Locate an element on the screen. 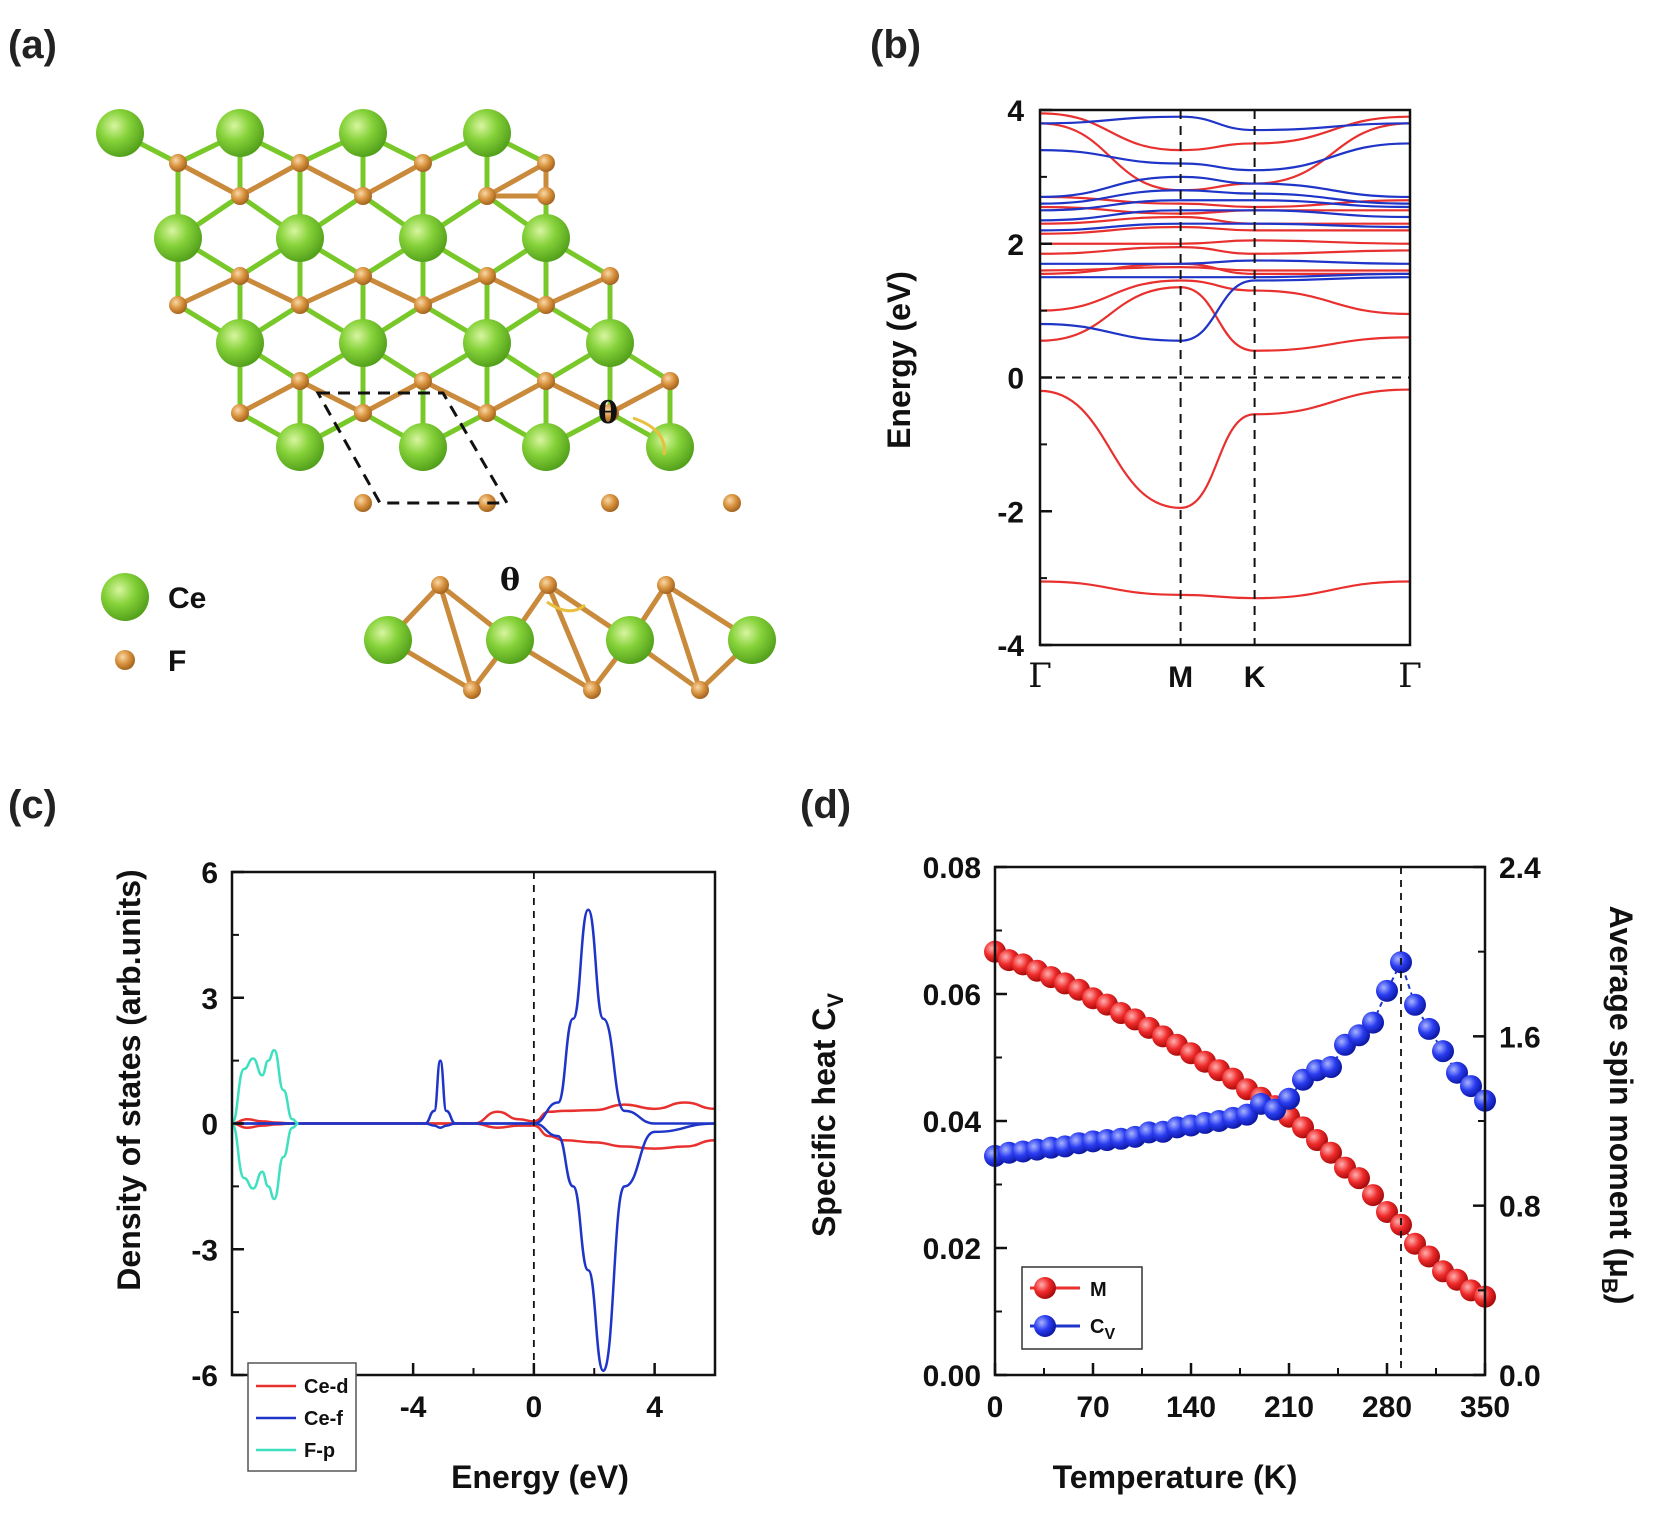  thermo-left-tick-label: 0.06 is located at coordinates (952, 995).